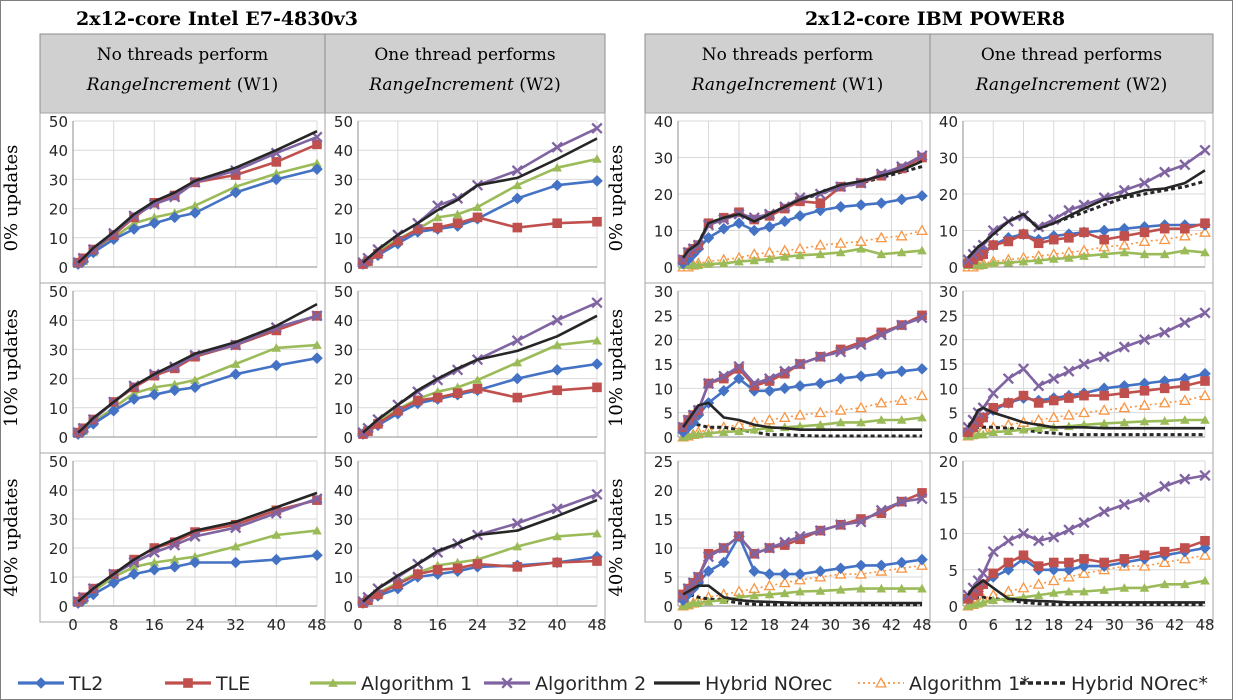 The height and width of the screenshot is (700, 1233). What do you see at coordinates (465, 73) in the screenshot?
I see `column-header-2: One thread performs RangeIncrement (W2)` at bounding box center [465, 73].